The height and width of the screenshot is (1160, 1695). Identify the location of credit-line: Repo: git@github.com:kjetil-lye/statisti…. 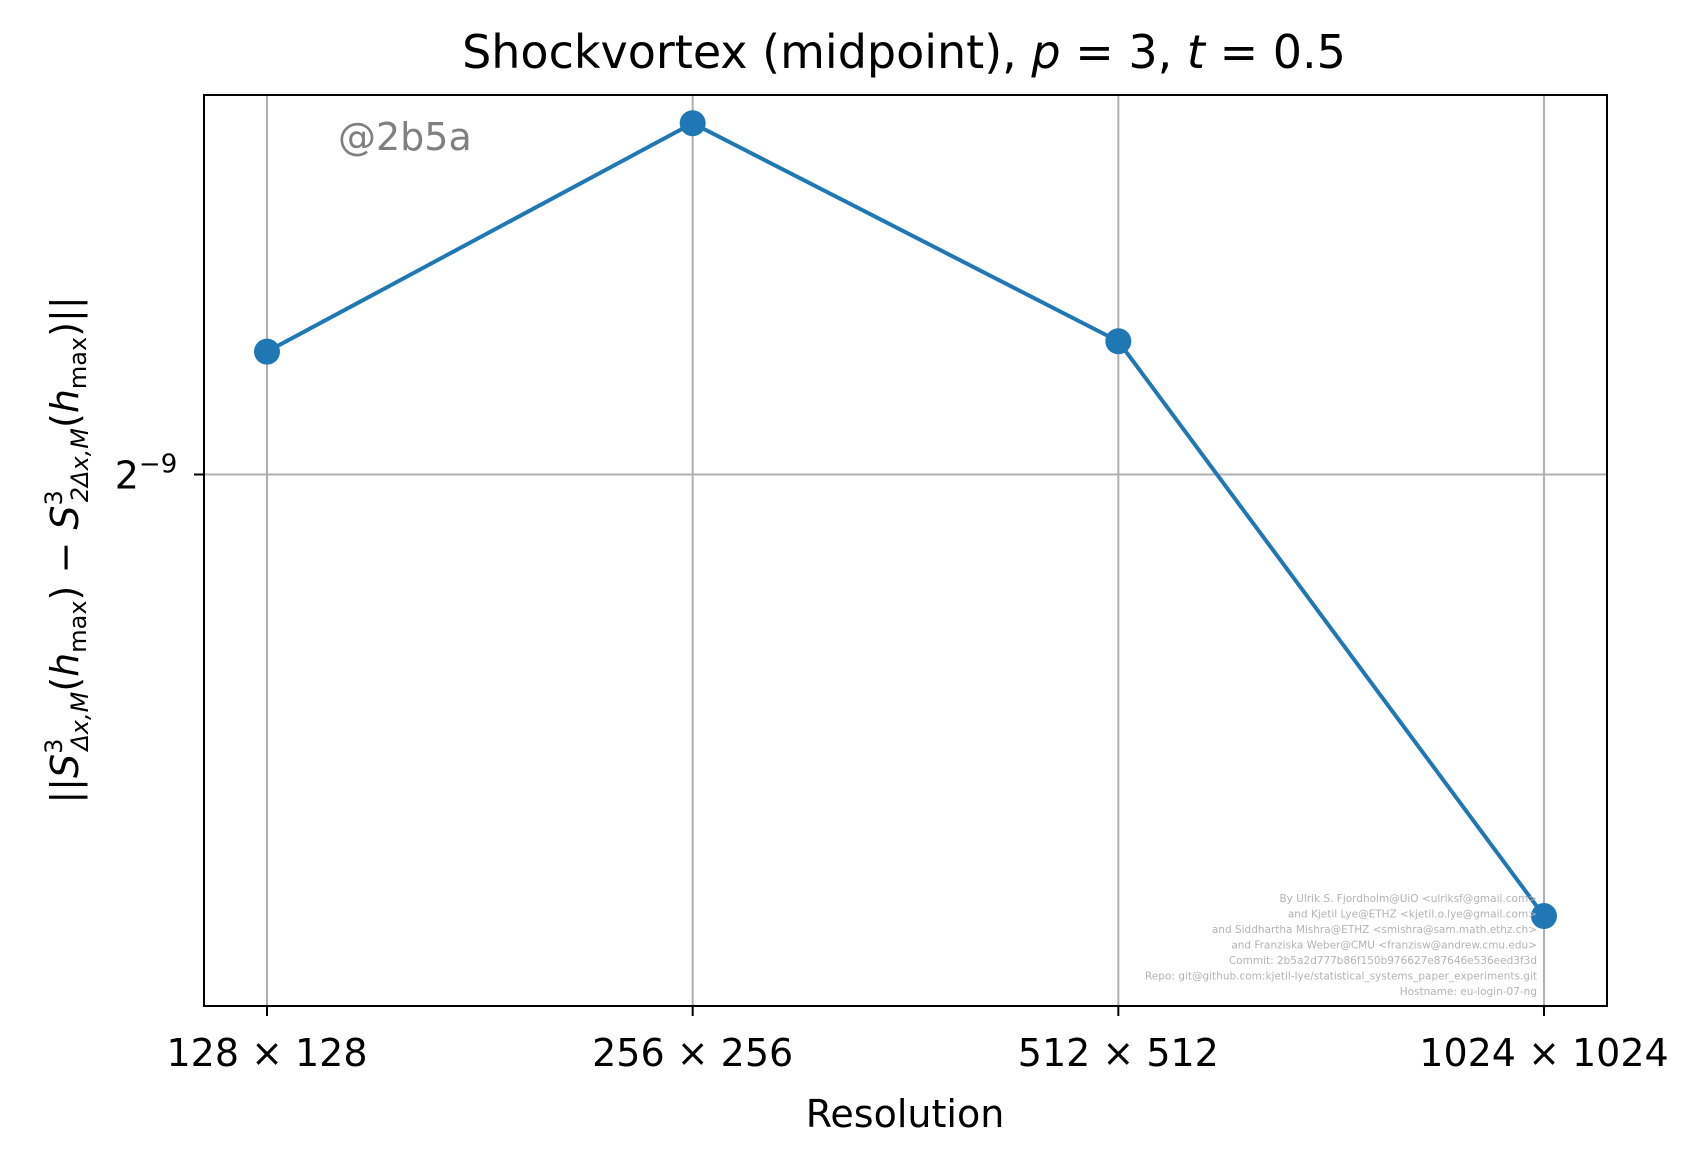
(1341, 977).